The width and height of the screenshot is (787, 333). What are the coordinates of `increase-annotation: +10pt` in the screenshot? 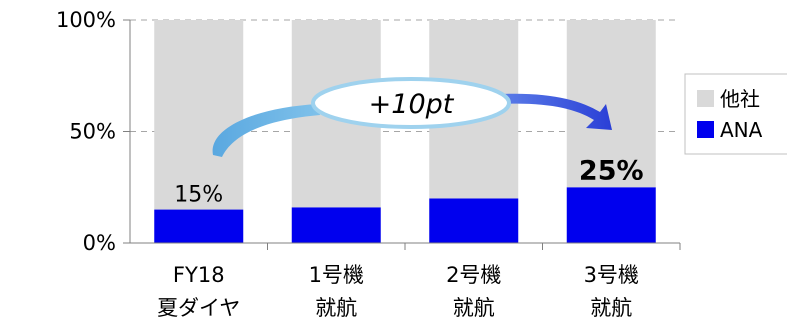 It's located at (412, 117).